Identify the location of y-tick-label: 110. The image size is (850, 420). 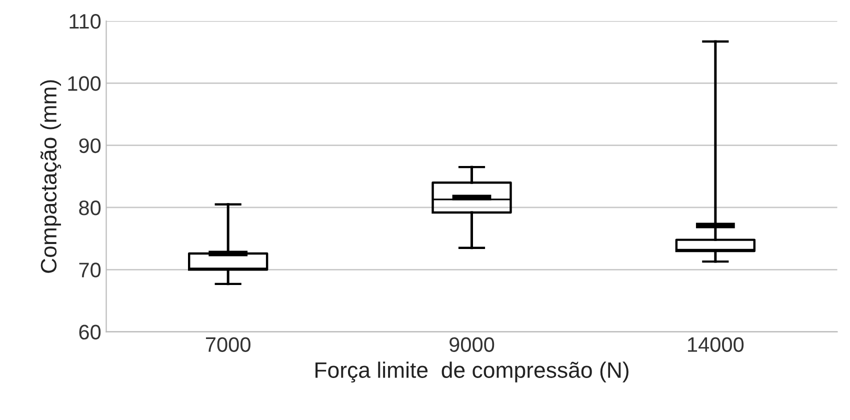
(85, 21).